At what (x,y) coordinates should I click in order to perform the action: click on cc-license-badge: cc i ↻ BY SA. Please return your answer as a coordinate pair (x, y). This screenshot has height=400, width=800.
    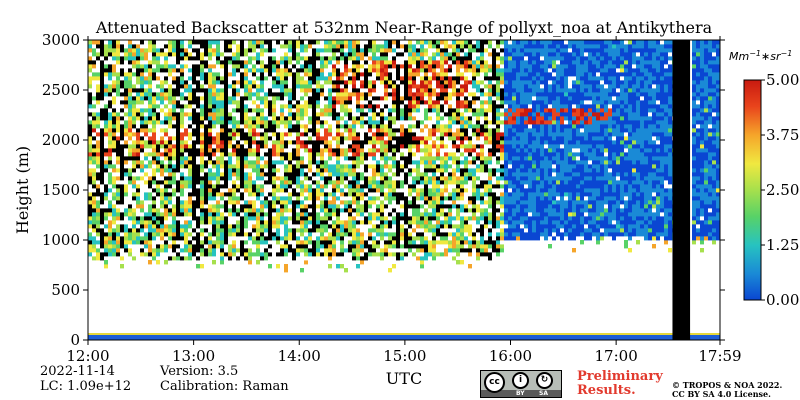
    Looking at the image, I should click on (521, 384).